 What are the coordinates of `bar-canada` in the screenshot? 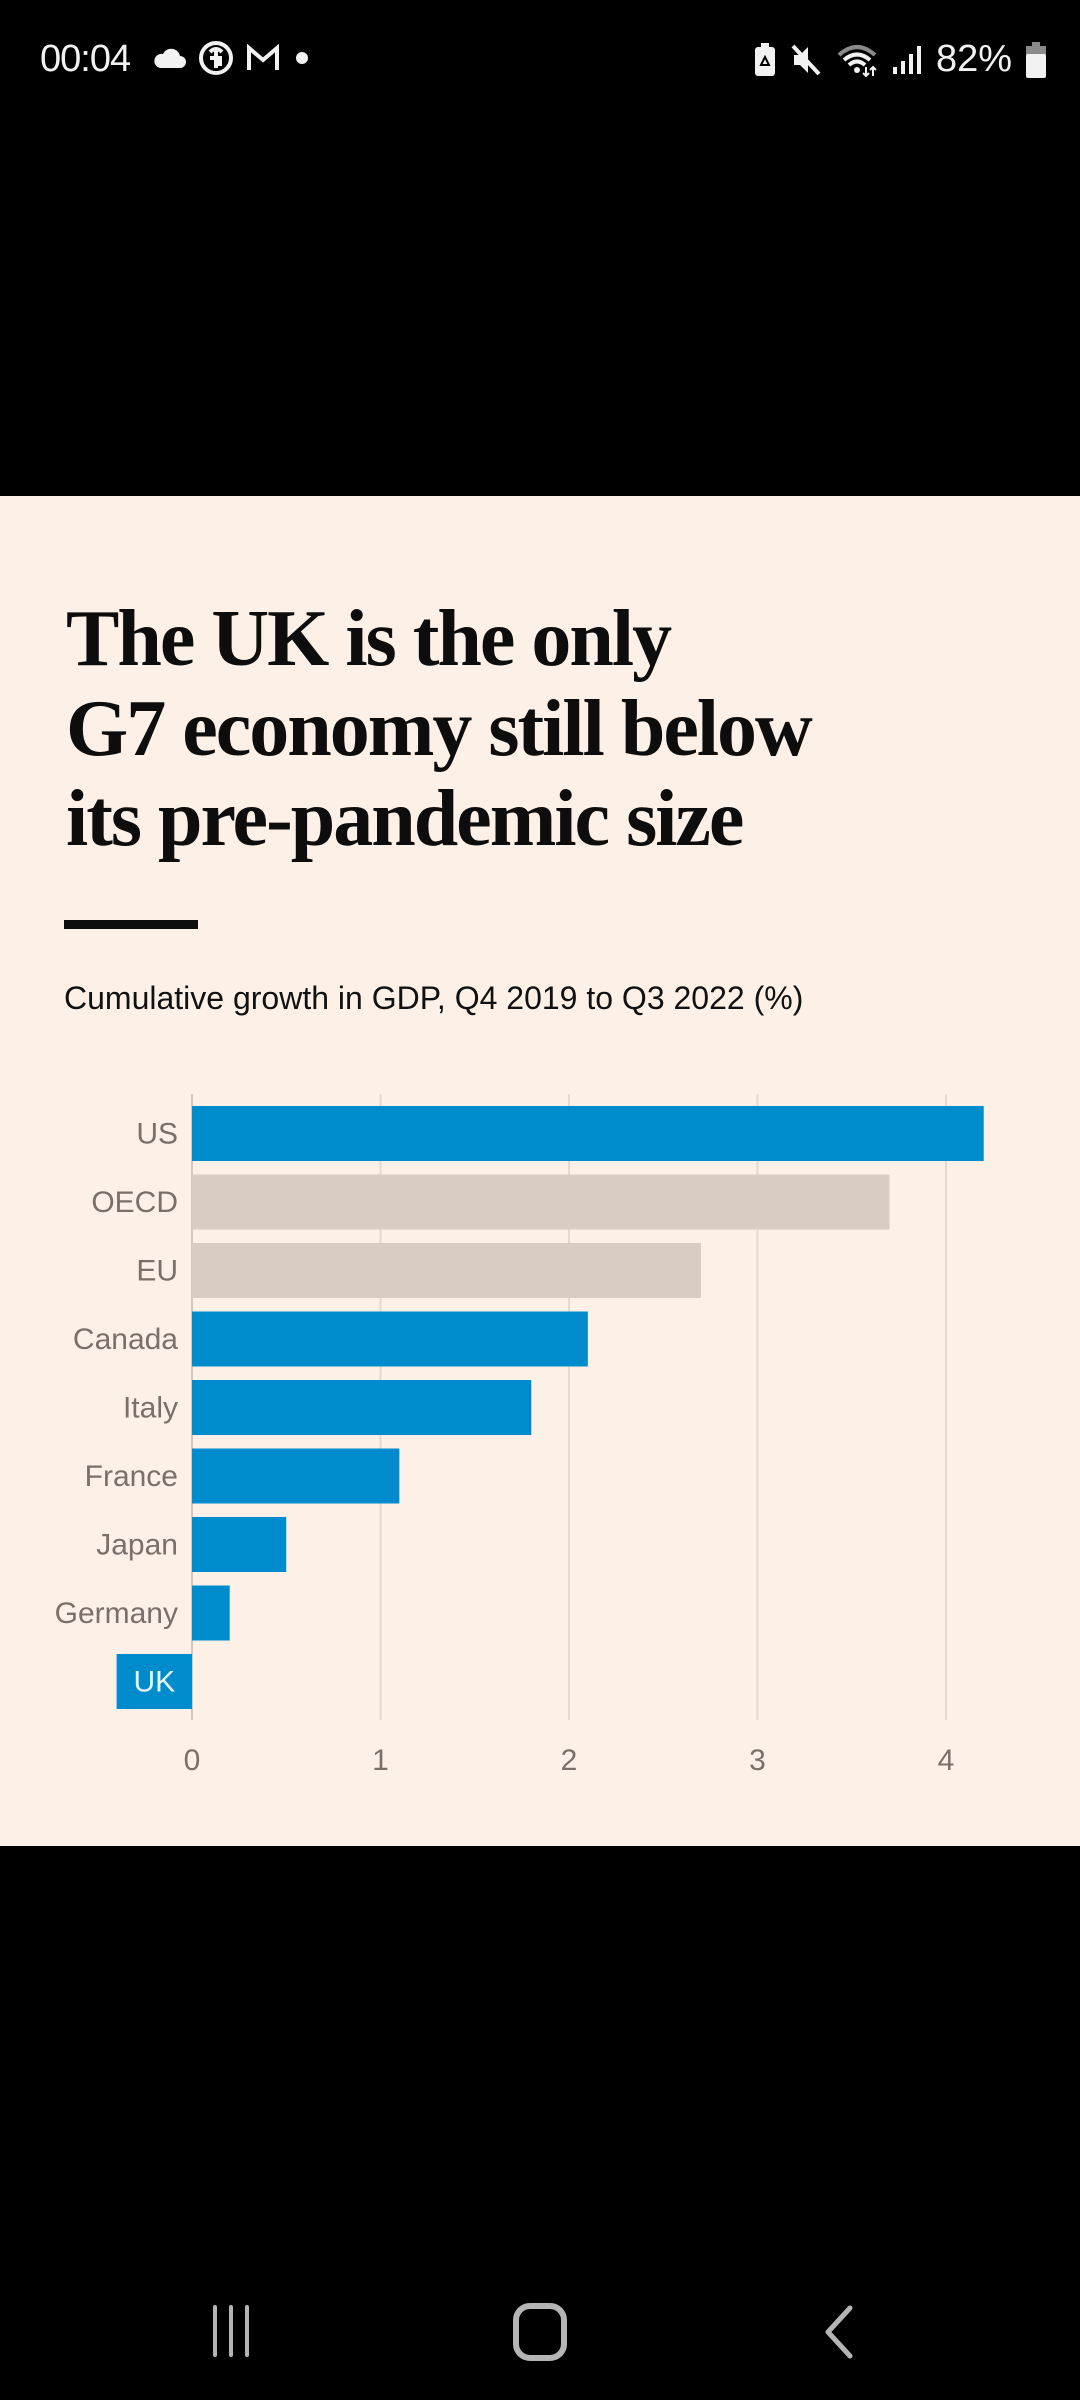 It's located at (390, 1339).